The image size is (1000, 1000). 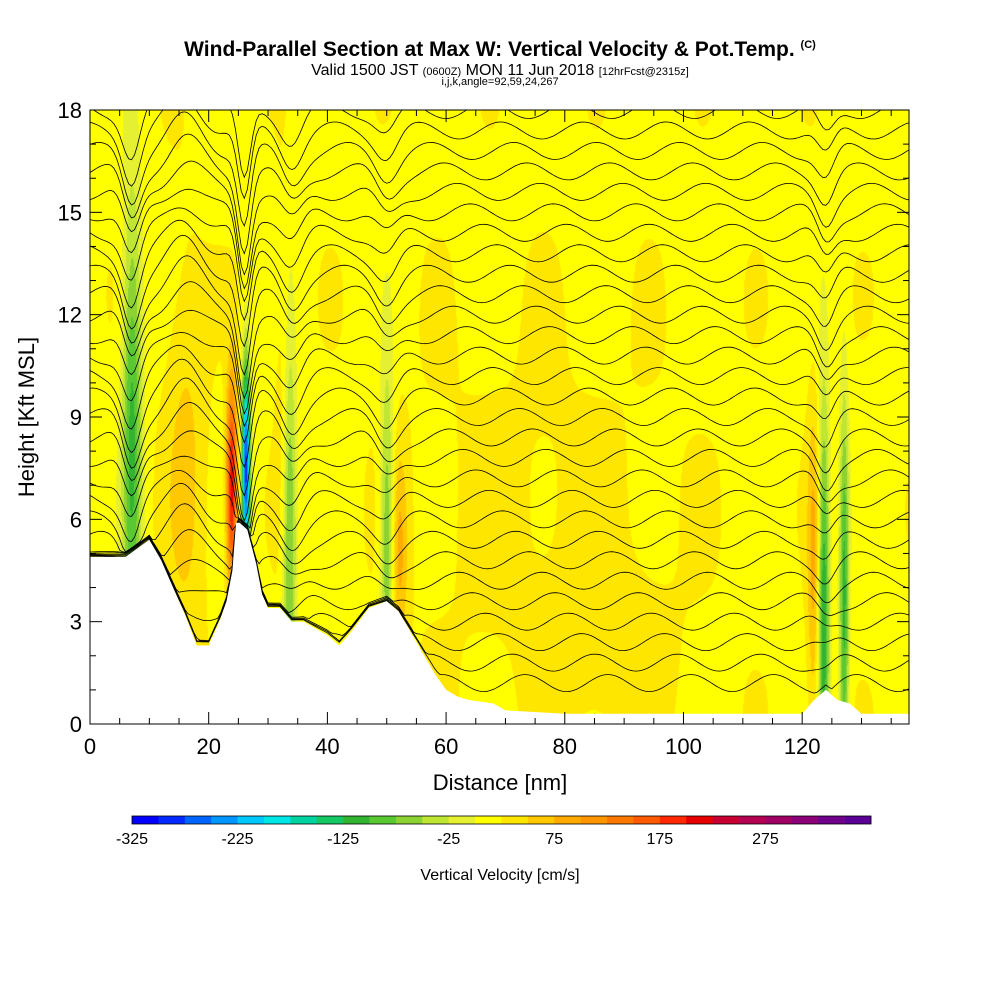 What do you see at coordinates (132, 839) in the screenshot?
I see `colorbar-label: -325` at bounding box center [132, 839].